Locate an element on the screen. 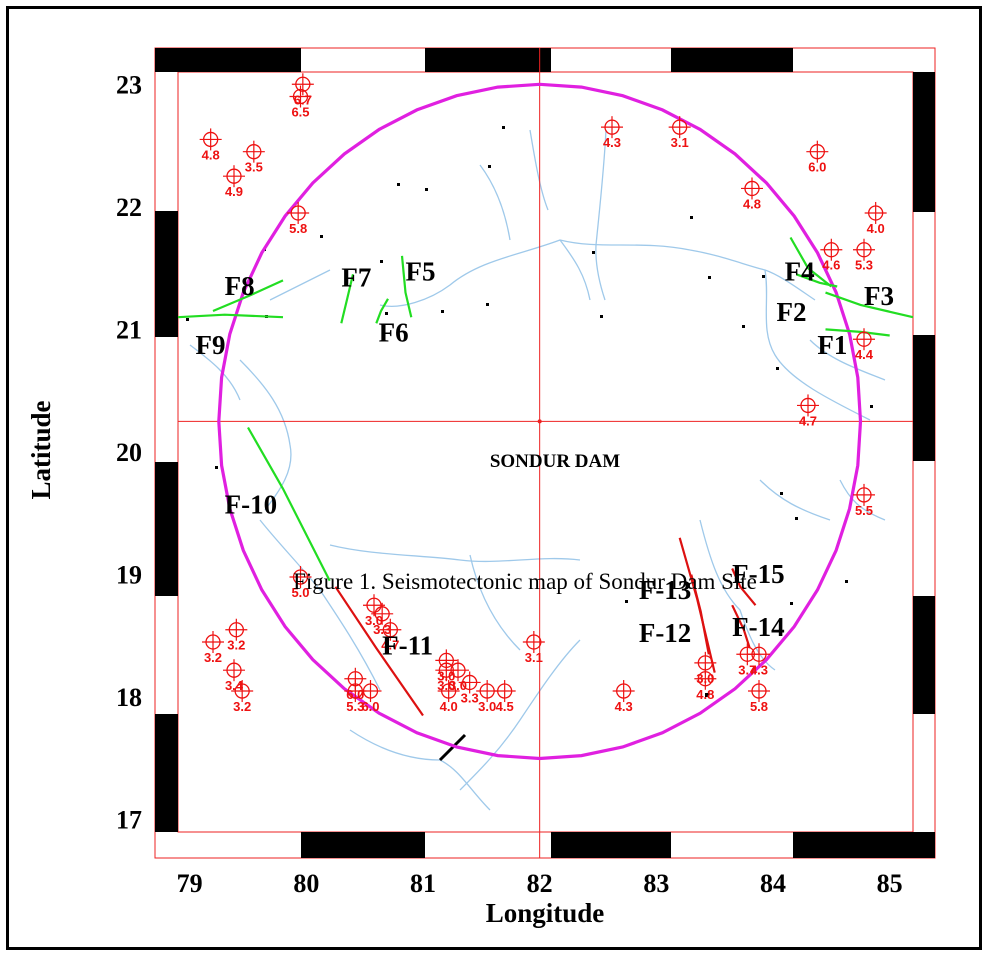 The image size is (992, 958). fault-line-f9 is located at coordinates (230, 316).